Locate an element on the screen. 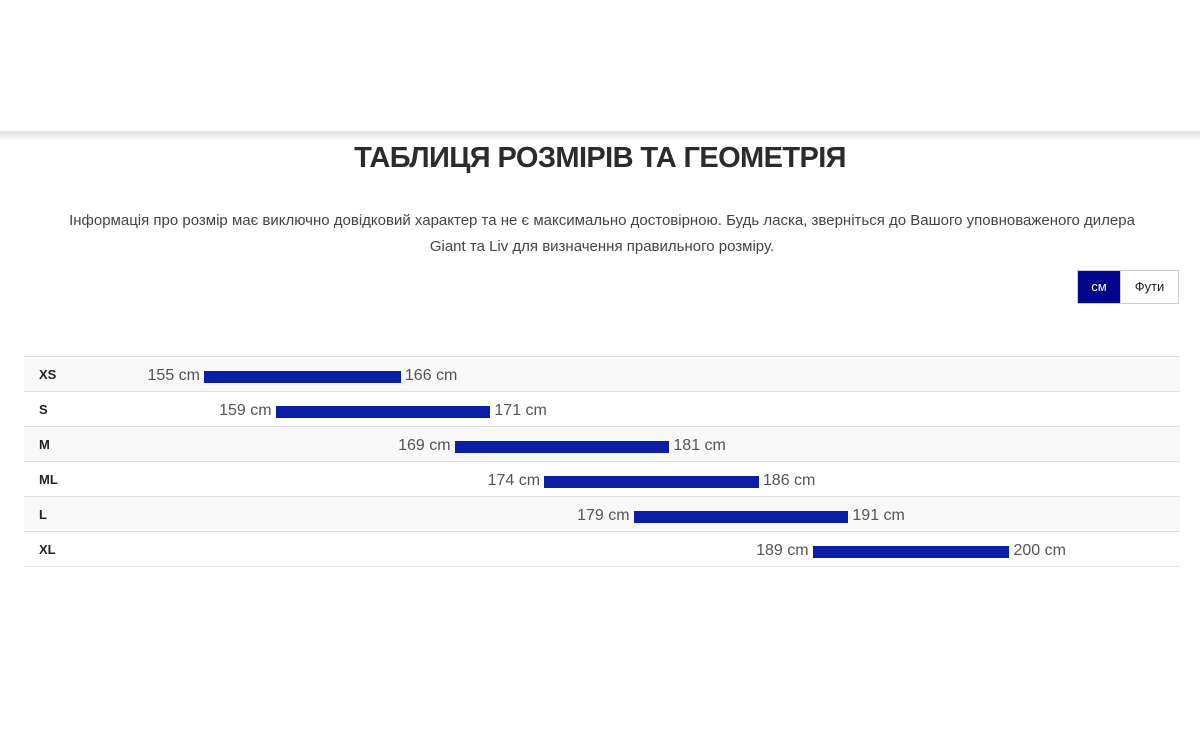 Image resolution: width=1200 pixels, height=729 pixels. range-max-label: 200 cm is located at coordinates (1039, 550).